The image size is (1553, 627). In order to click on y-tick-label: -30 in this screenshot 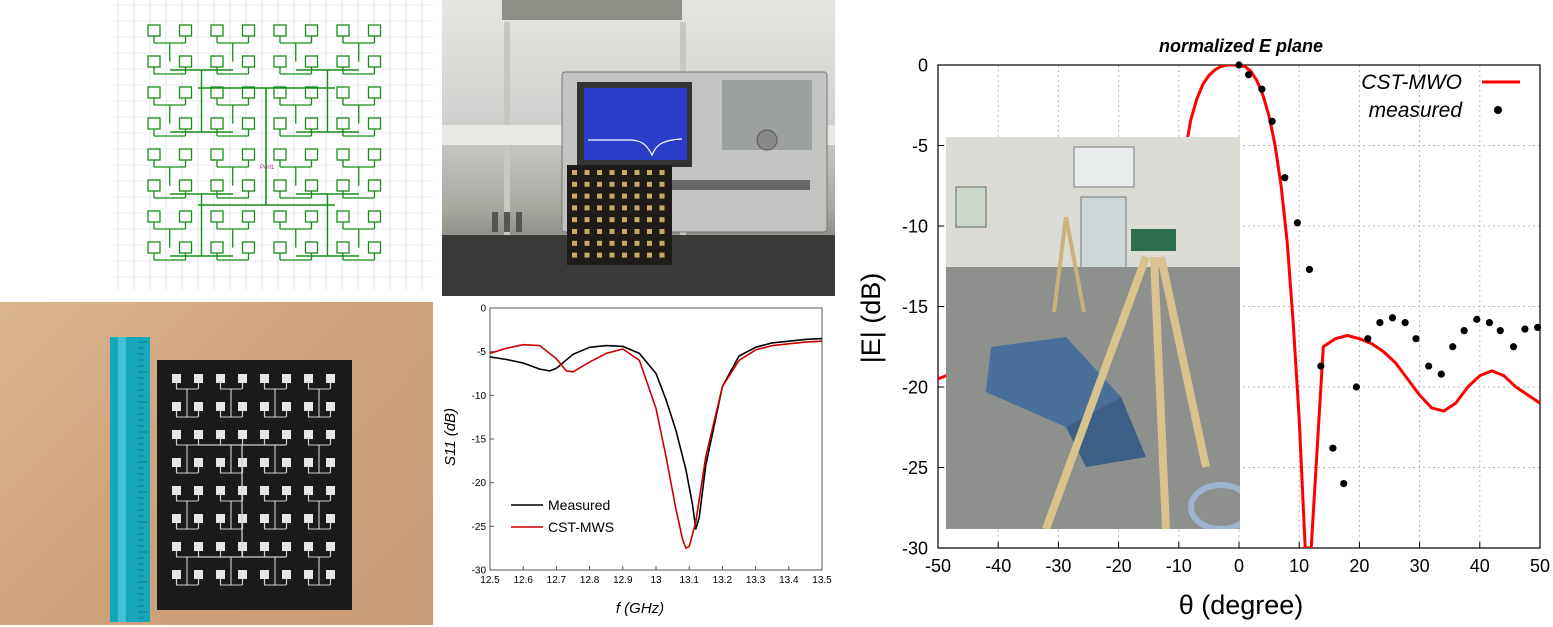, I will do `click(479, 571)`.